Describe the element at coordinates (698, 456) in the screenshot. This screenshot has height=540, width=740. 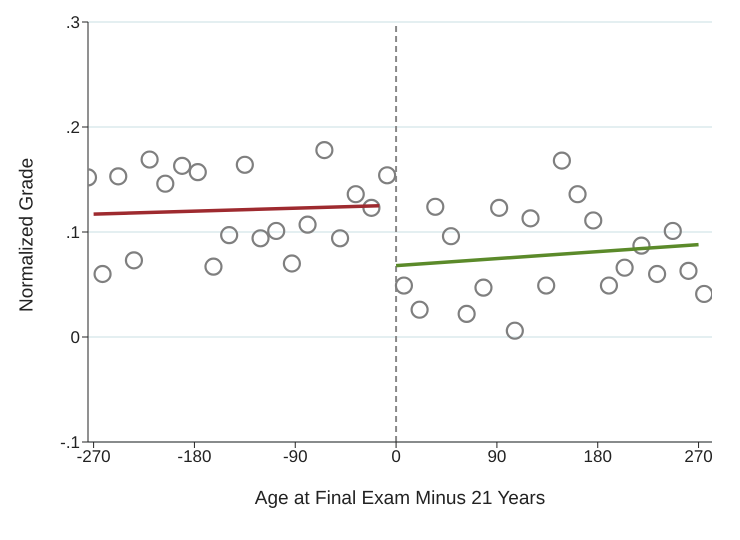
I see `x-tick-label: 270` at that location.